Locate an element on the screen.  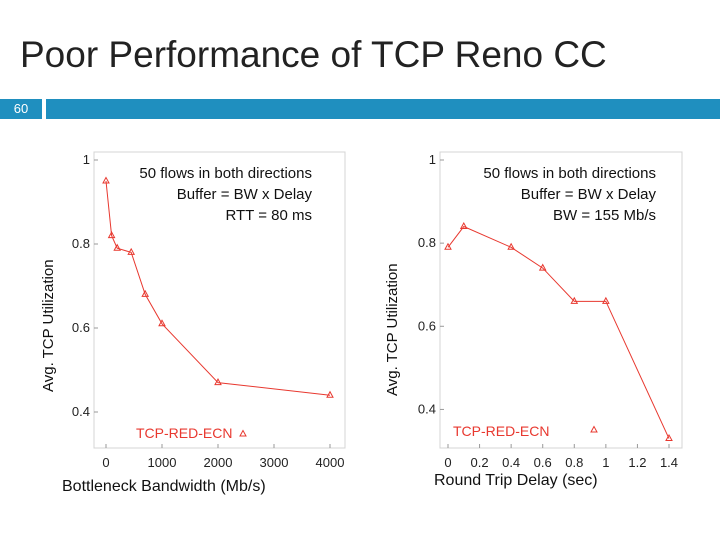
x-tick-label: 0.8 is located at coordinates (574, 462).